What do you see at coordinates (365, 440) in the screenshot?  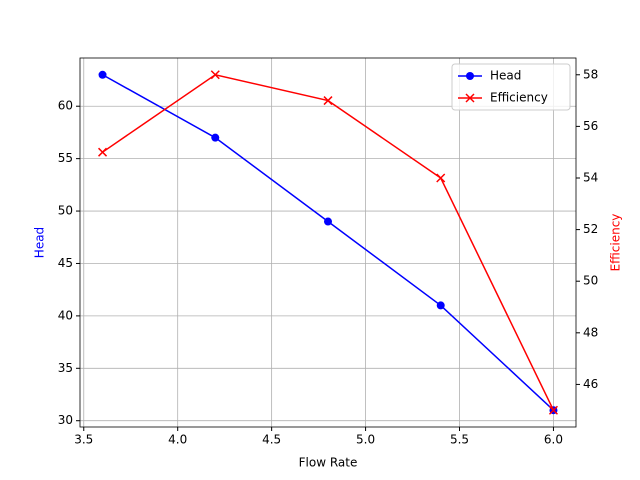 I see `x-tick-label: 5.0` at bounding box center [365, 440].